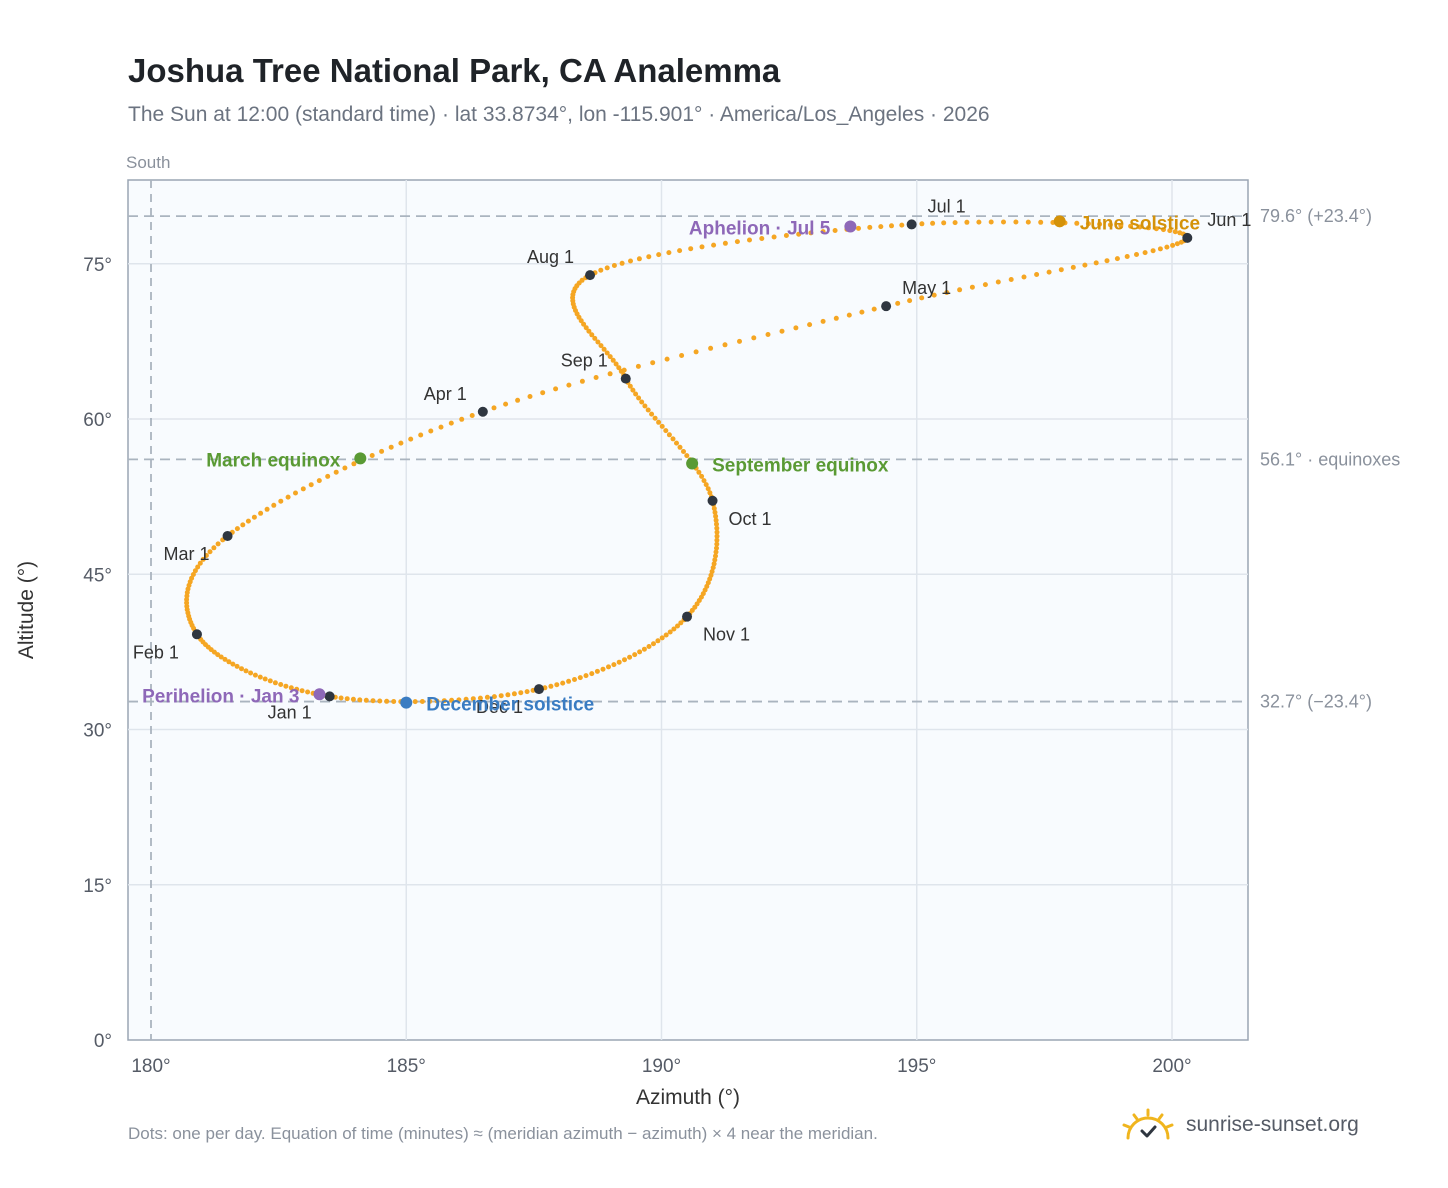 Image resolution: width=1448 pixels, height=1188 pixels. I want to click on month-label: May 1, so click(926, 288).